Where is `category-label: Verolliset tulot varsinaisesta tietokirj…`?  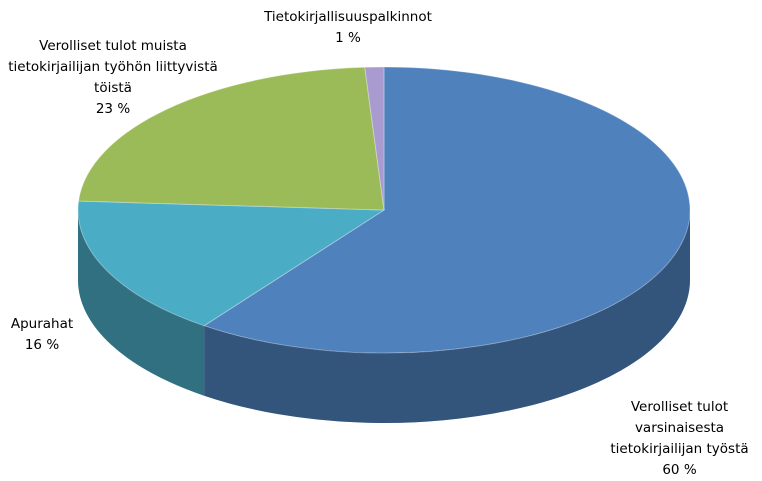 category-label: Verolliset tulot varsinaisesta tietokirj… is located at coordinates (679, 428).